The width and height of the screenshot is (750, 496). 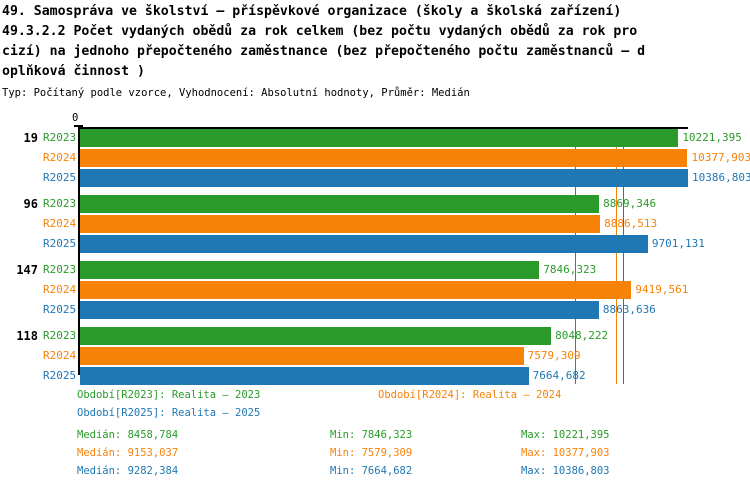 I want to click on bar-row: R2024 7579,309, so click(x=375, y=356).